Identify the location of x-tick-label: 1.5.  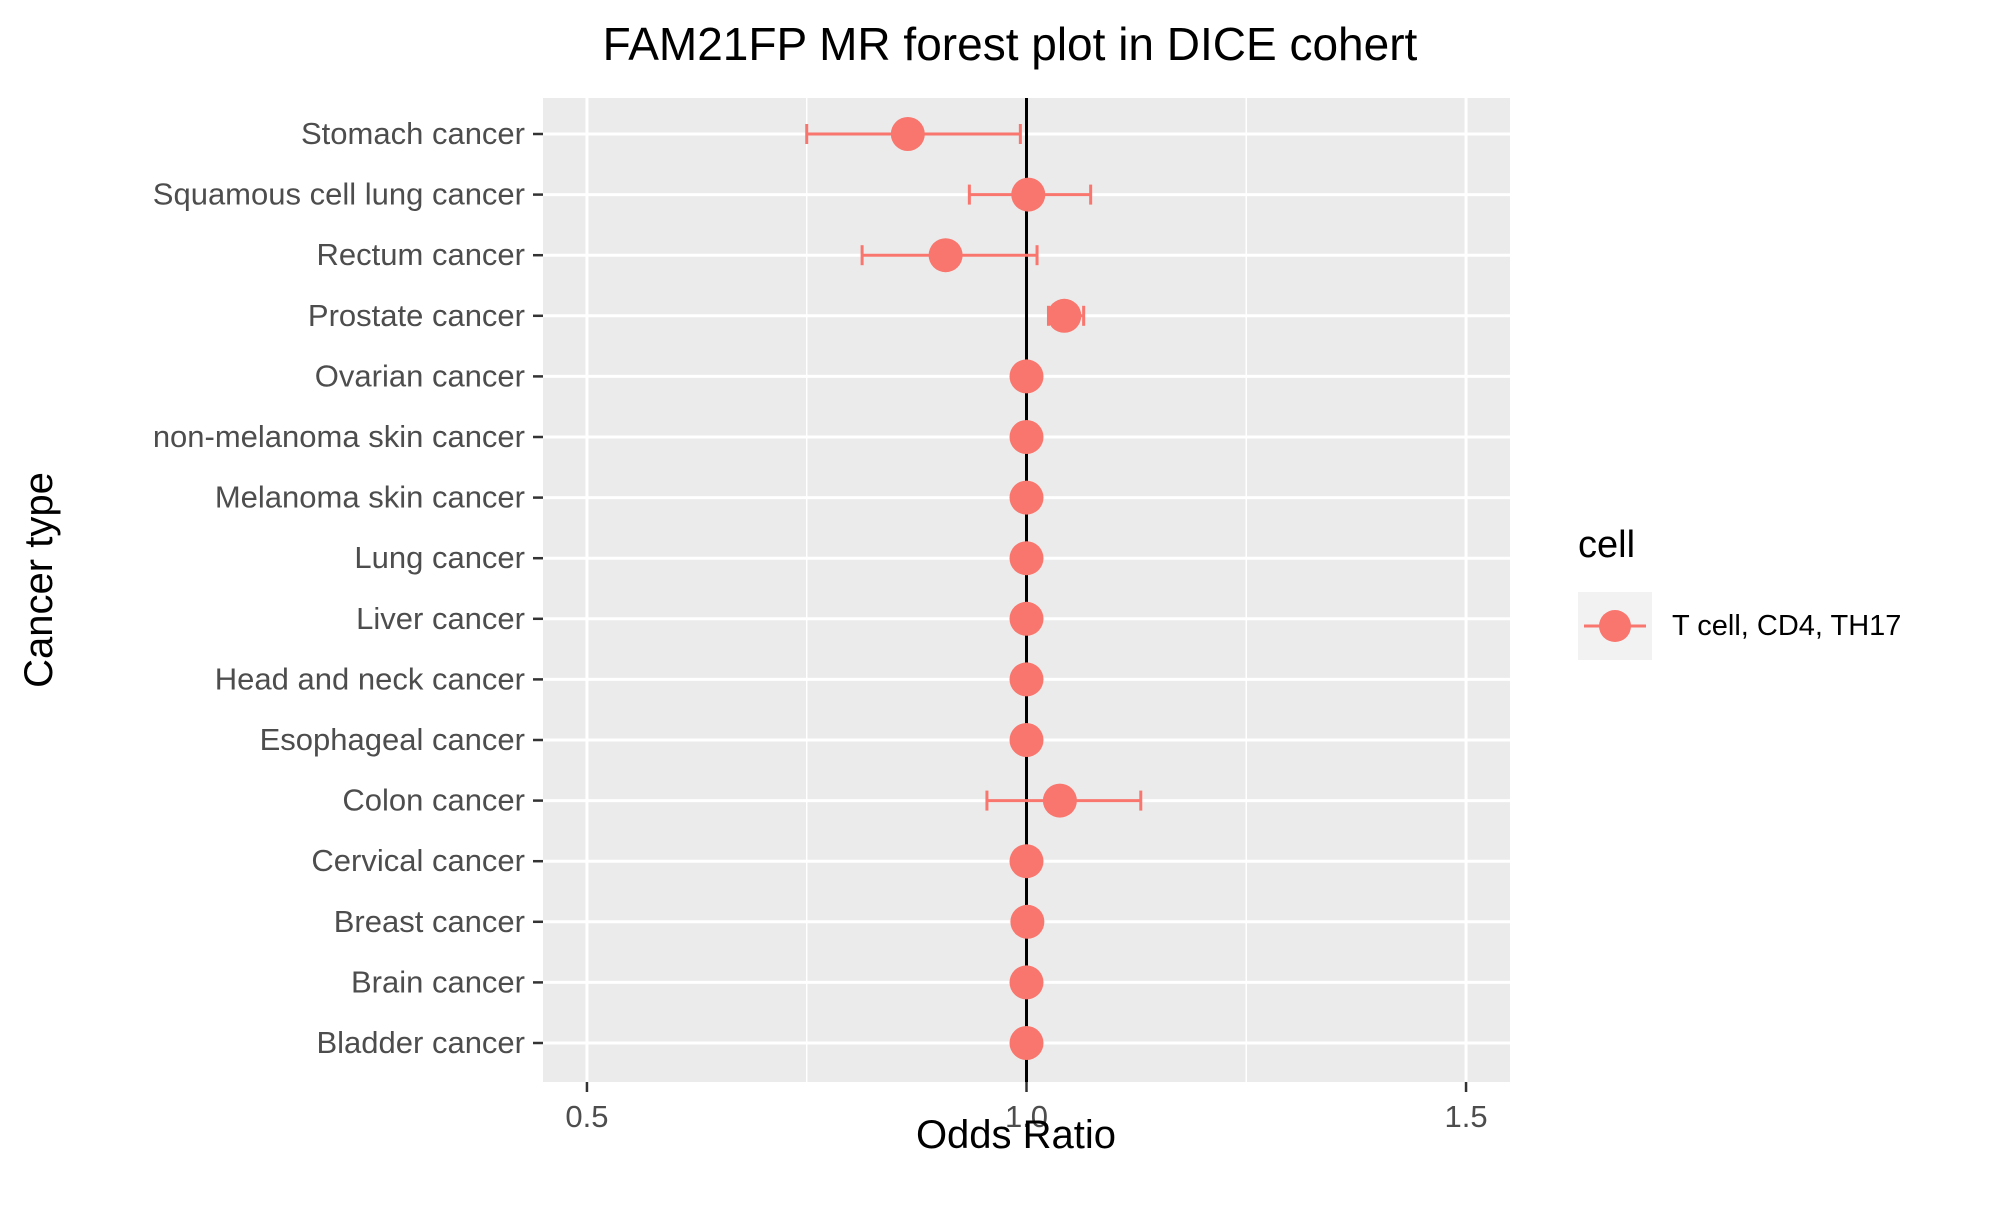
(1465, 1116).